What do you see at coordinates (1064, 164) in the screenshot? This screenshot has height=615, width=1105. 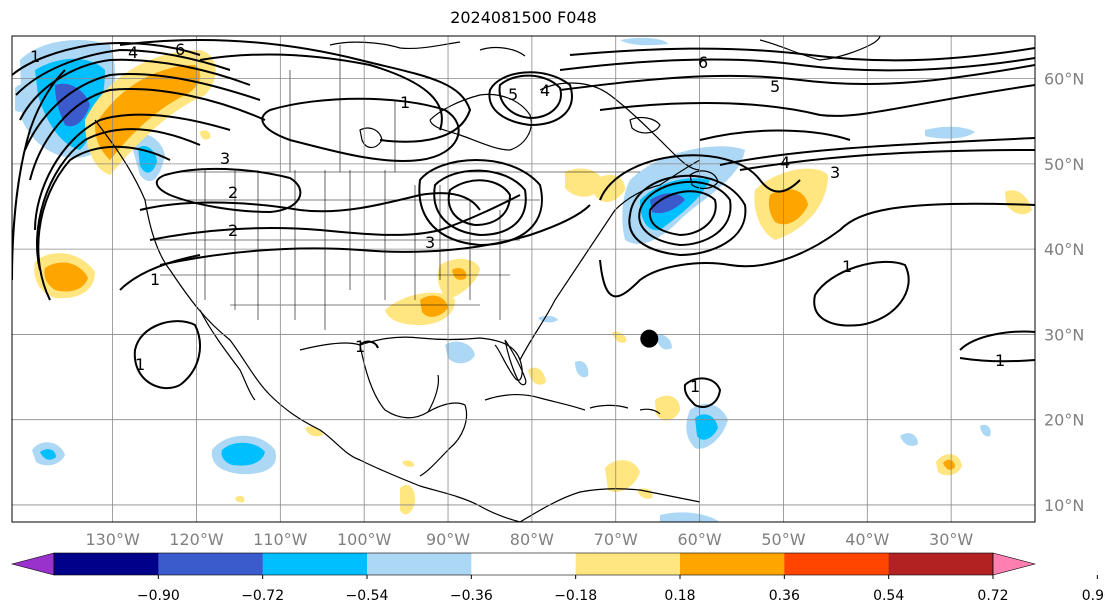 I see `latitude-label: 50°N` at bounding box center [1064, 164].